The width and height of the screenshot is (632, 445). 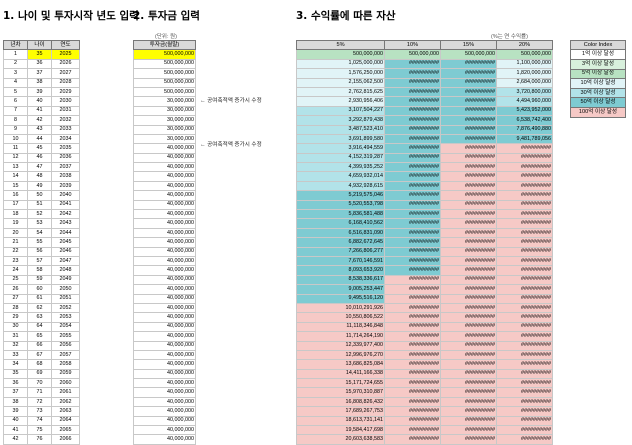 I want to click on cell-year: 2041, so click(x=65, y=205).